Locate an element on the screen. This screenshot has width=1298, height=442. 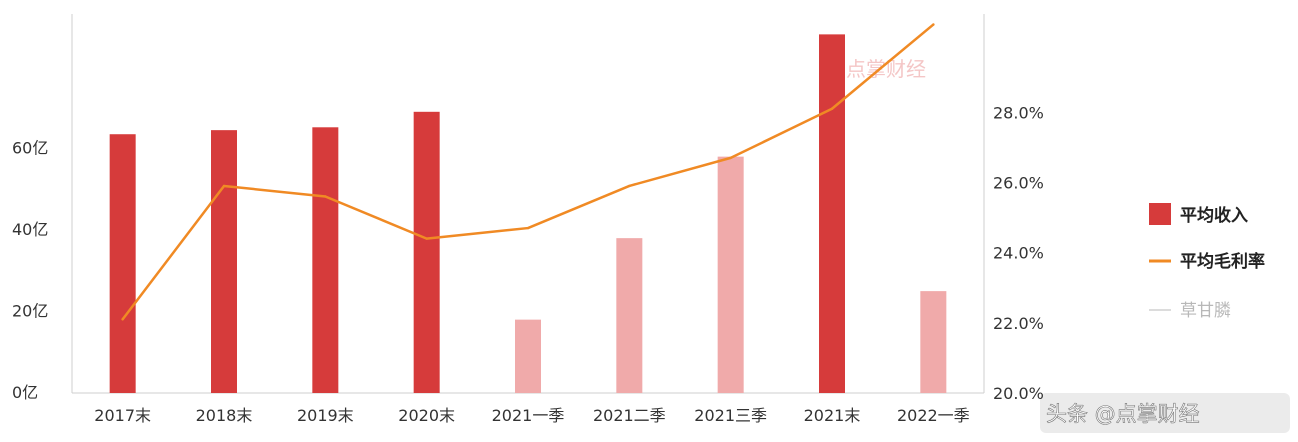
legend-label-revenue: 平均收入 is located at coordinates (1214, 215).